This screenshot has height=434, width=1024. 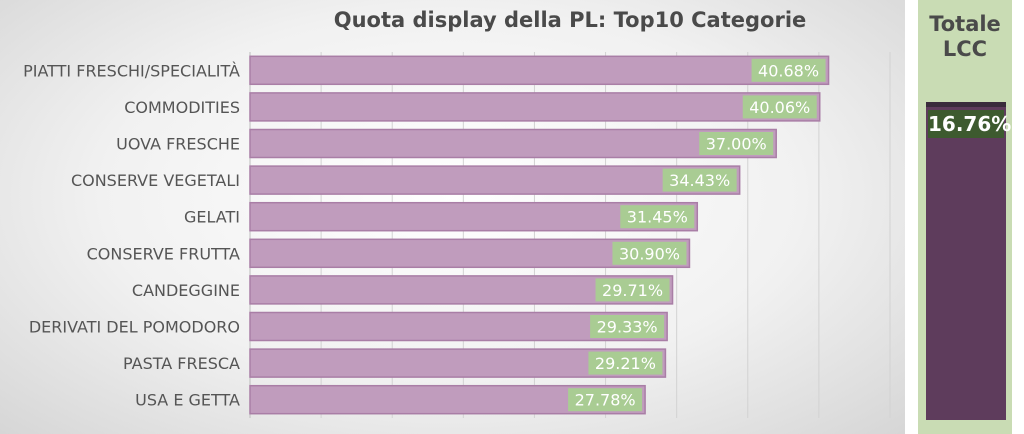 What do you see at coordinates (155, 180) in the screenshot?
I see `category-label: CONSERVE VEGETALI` at bounding box center [155, 180].